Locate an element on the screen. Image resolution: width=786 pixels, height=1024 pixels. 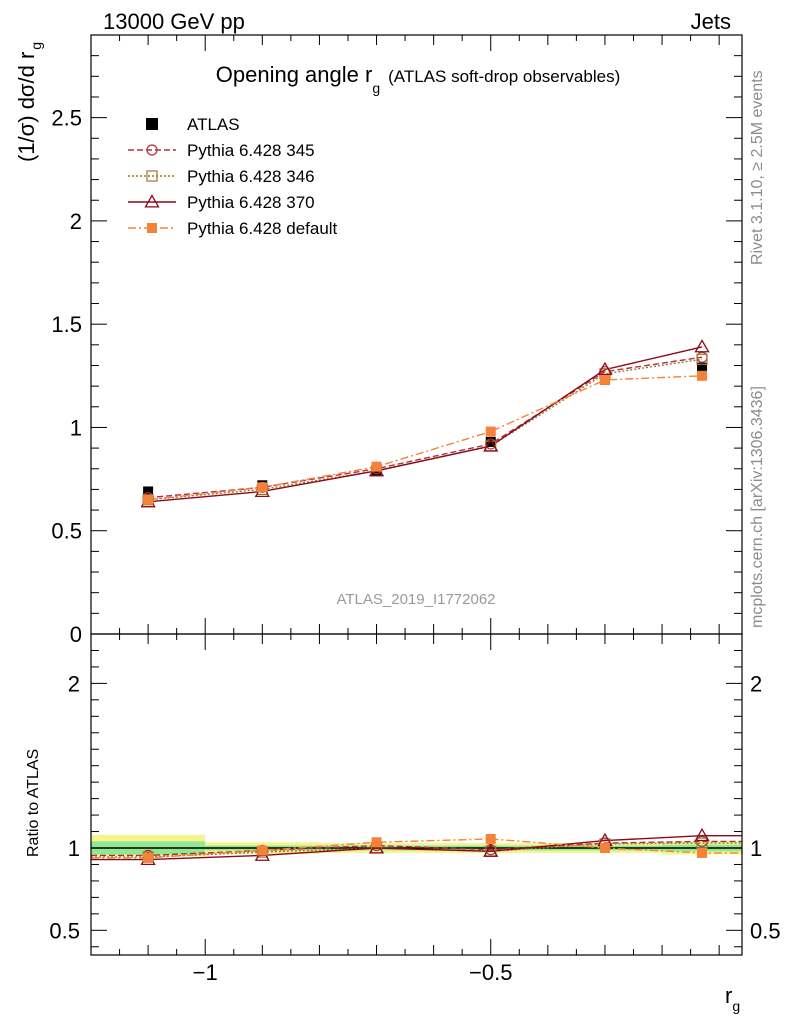
main-y-tick-label-3: 1.5 is located at coordinates (66, 324).